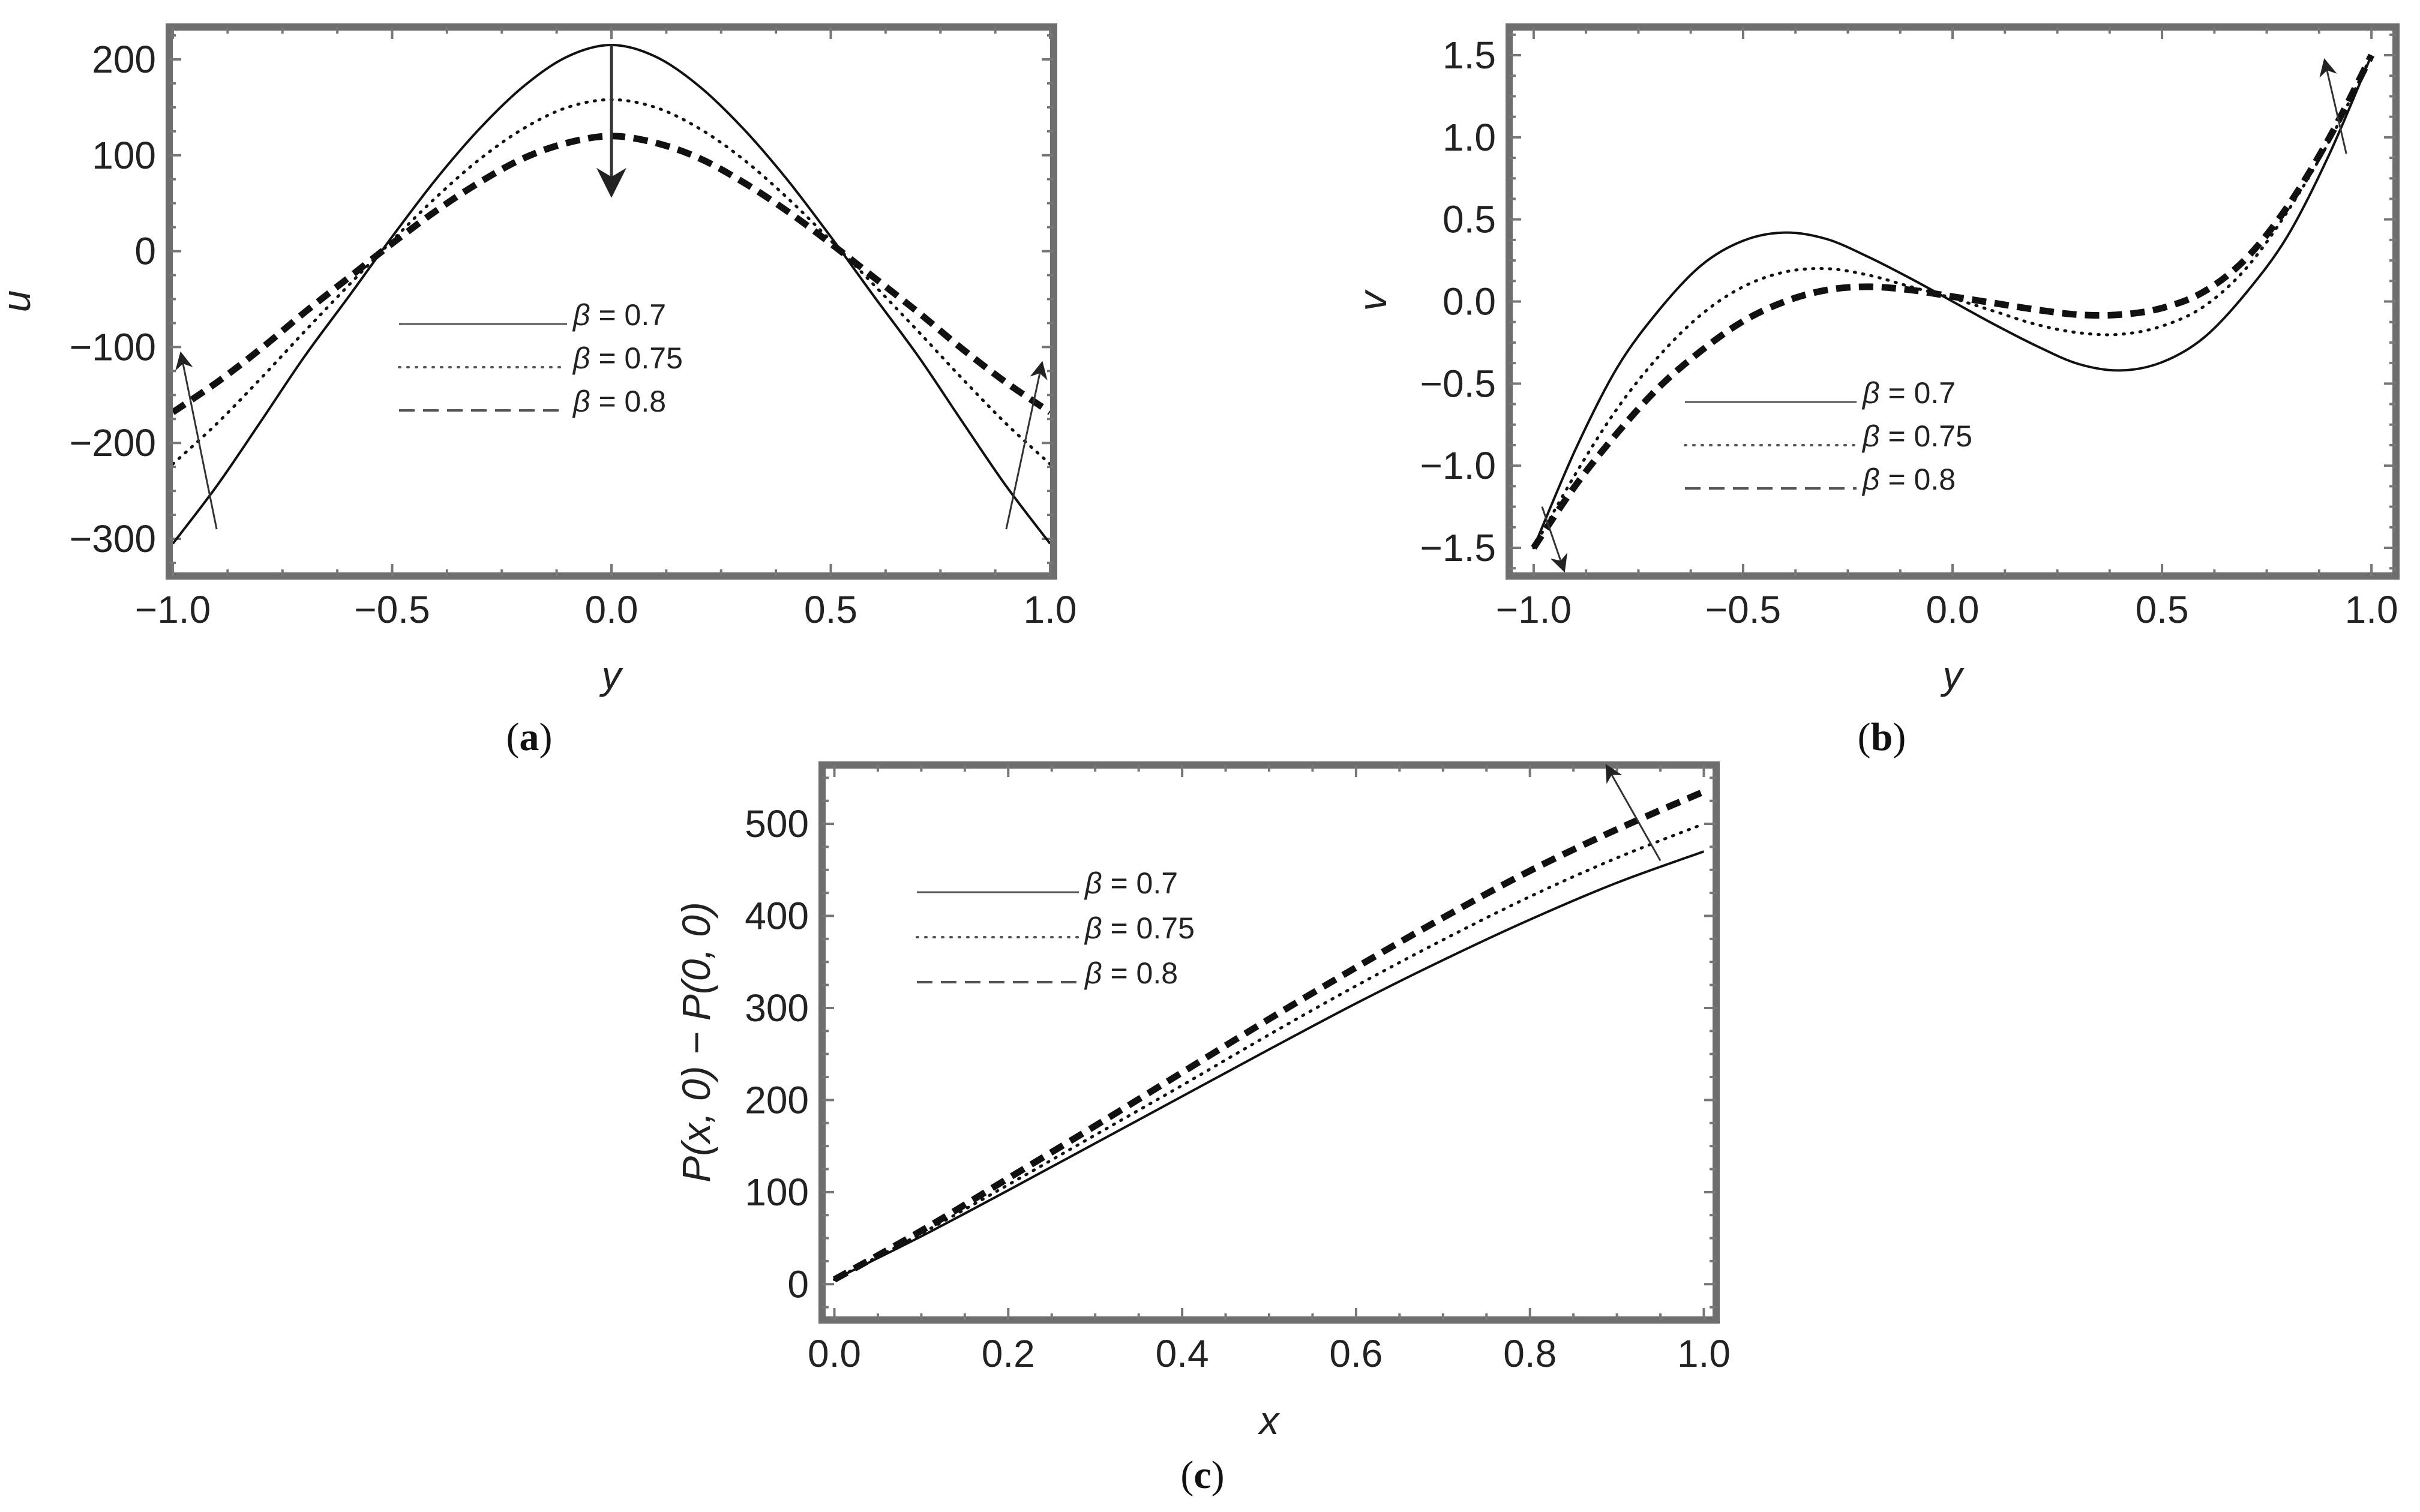 The width and height of the screenshot is (2420, 1512). I want to click on panel-caption-c: (c), so click(1202, 1475).